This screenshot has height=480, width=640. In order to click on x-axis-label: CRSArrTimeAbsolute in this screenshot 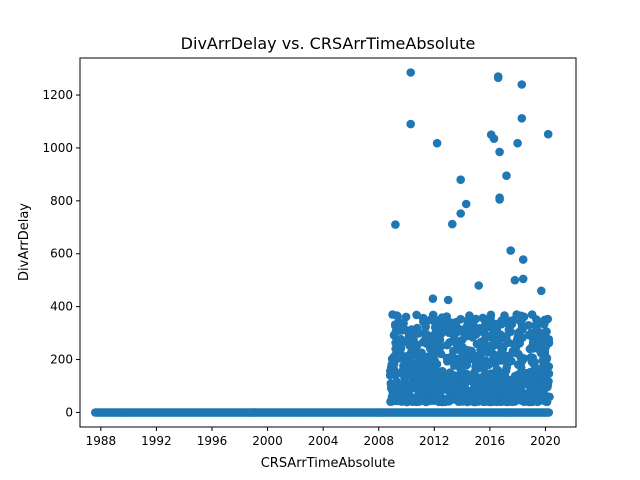, I will do `click(328, 463)`.